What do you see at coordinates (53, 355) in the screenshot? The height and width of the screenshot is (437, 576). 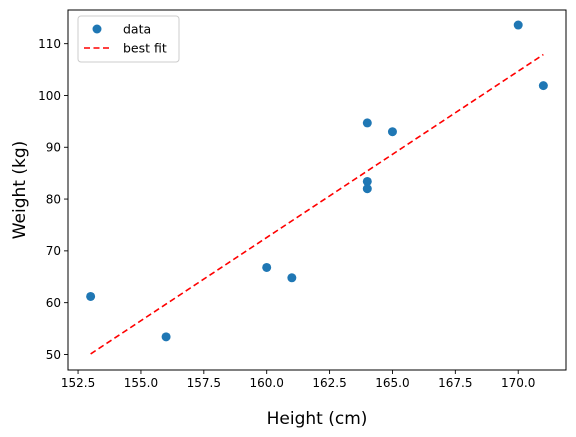 I see `y-tick-label: 50` at bounding box center [53, 355].